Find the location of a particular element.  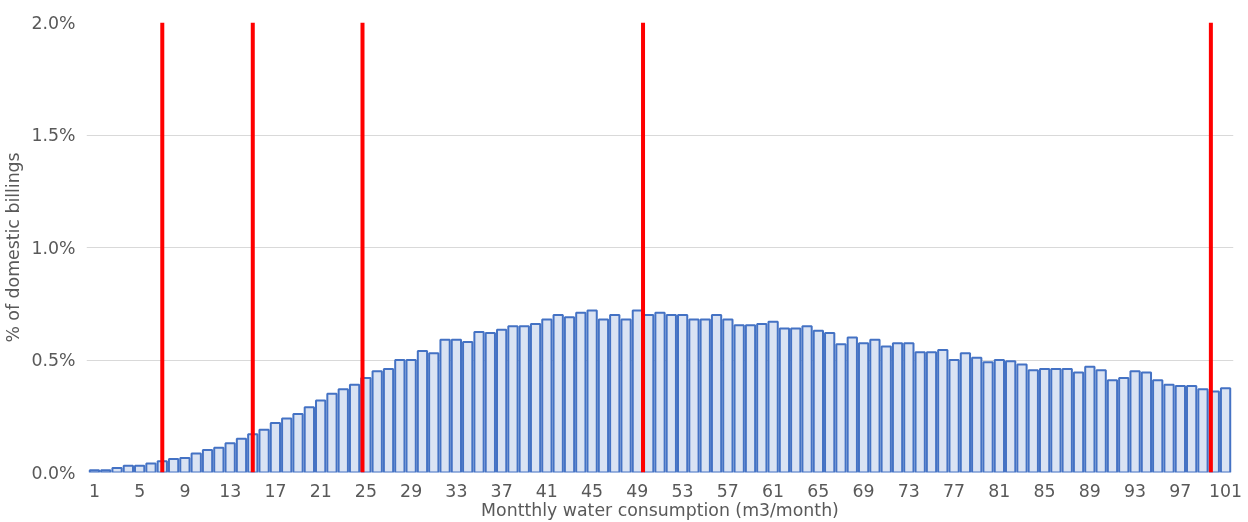

x-tick-label: 93 is located at coordinates (1135, 490).